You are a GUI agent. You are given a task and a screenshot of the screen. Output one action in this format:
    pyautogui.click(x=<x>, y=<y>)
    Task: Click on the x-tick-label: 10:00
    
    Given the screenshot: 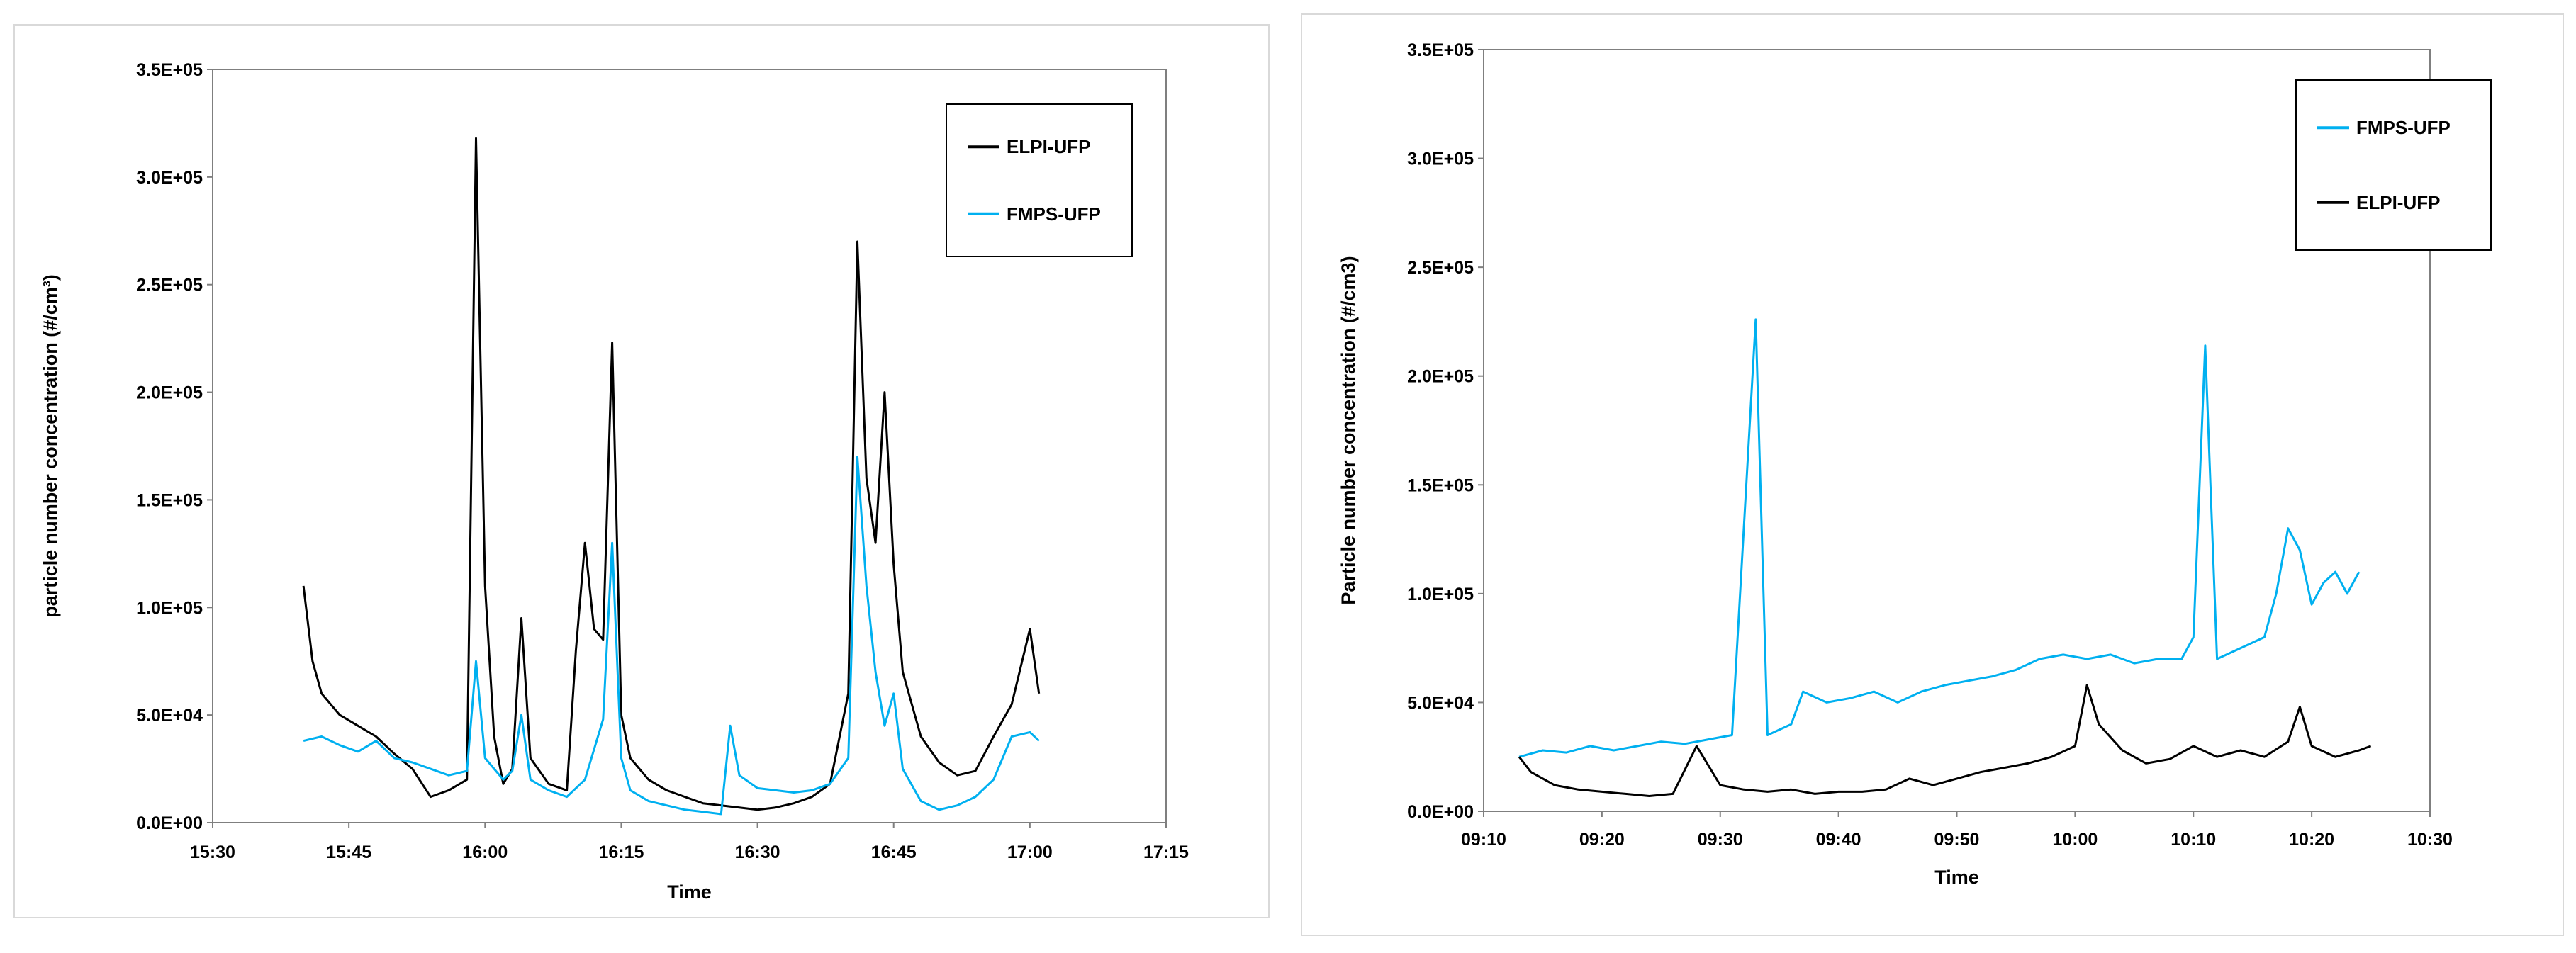 What is the action you would take?
    pyautogui.click(x=2075, y=840)
    